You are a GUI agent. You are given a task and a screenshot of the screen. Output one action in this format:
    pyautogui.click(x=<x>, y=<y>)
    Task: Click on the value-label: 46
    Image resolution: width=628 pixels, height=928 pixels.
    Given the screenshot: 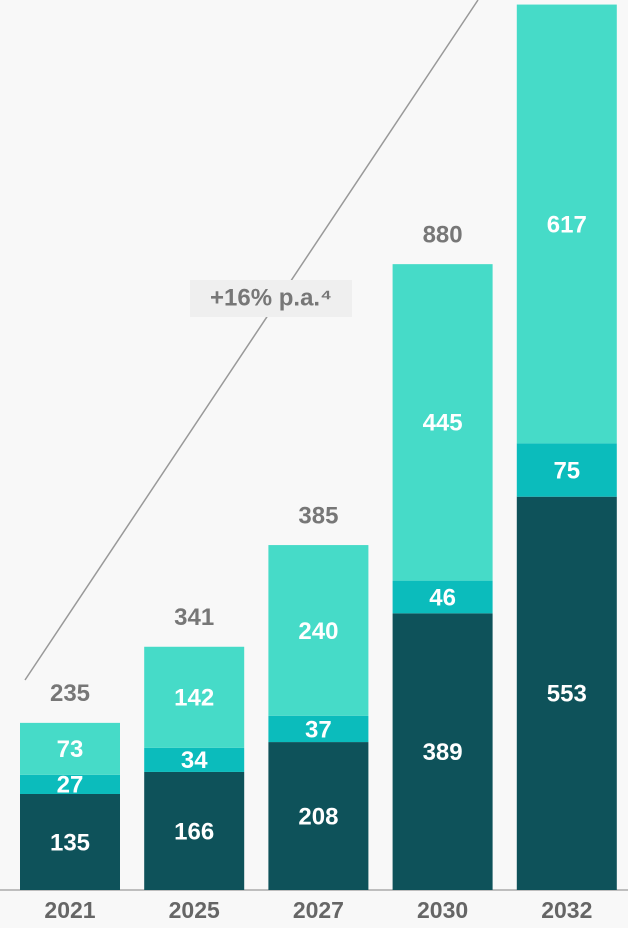 What is the action you would take?
    pyautogui.click(x=442, y=597)
    